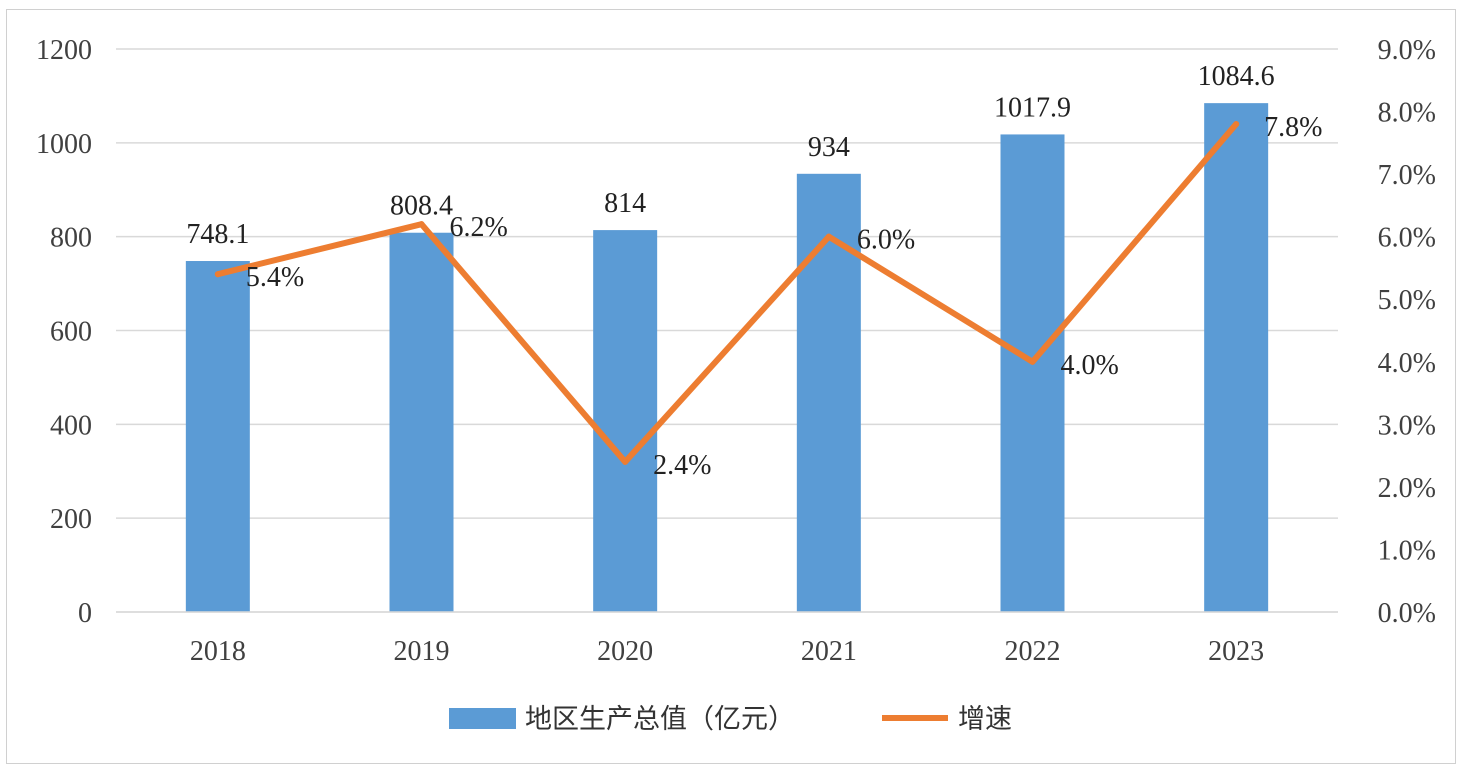 The image size is (1468, 772). Describe the element at coordinates (682, 465) in the screenshot. I see `line-data-label: 2.4%` at that location.